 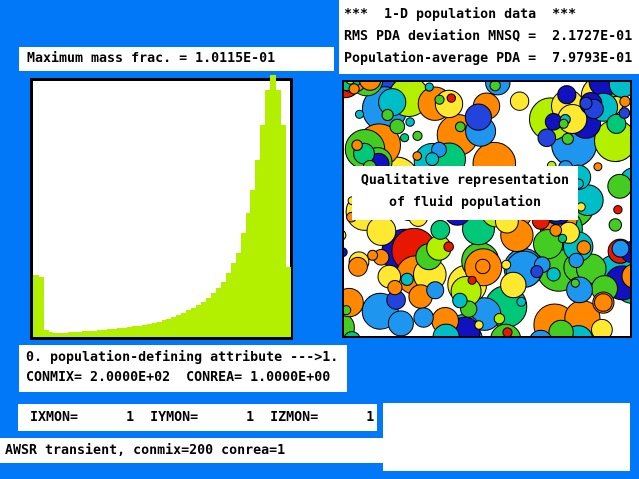 What do you see at coordinates (488, 36) in the screenshot?
I see `info-rms-pda: RMS PDA deviation MNSQ = 2.1727E-01` at bounding box center [488, 36].